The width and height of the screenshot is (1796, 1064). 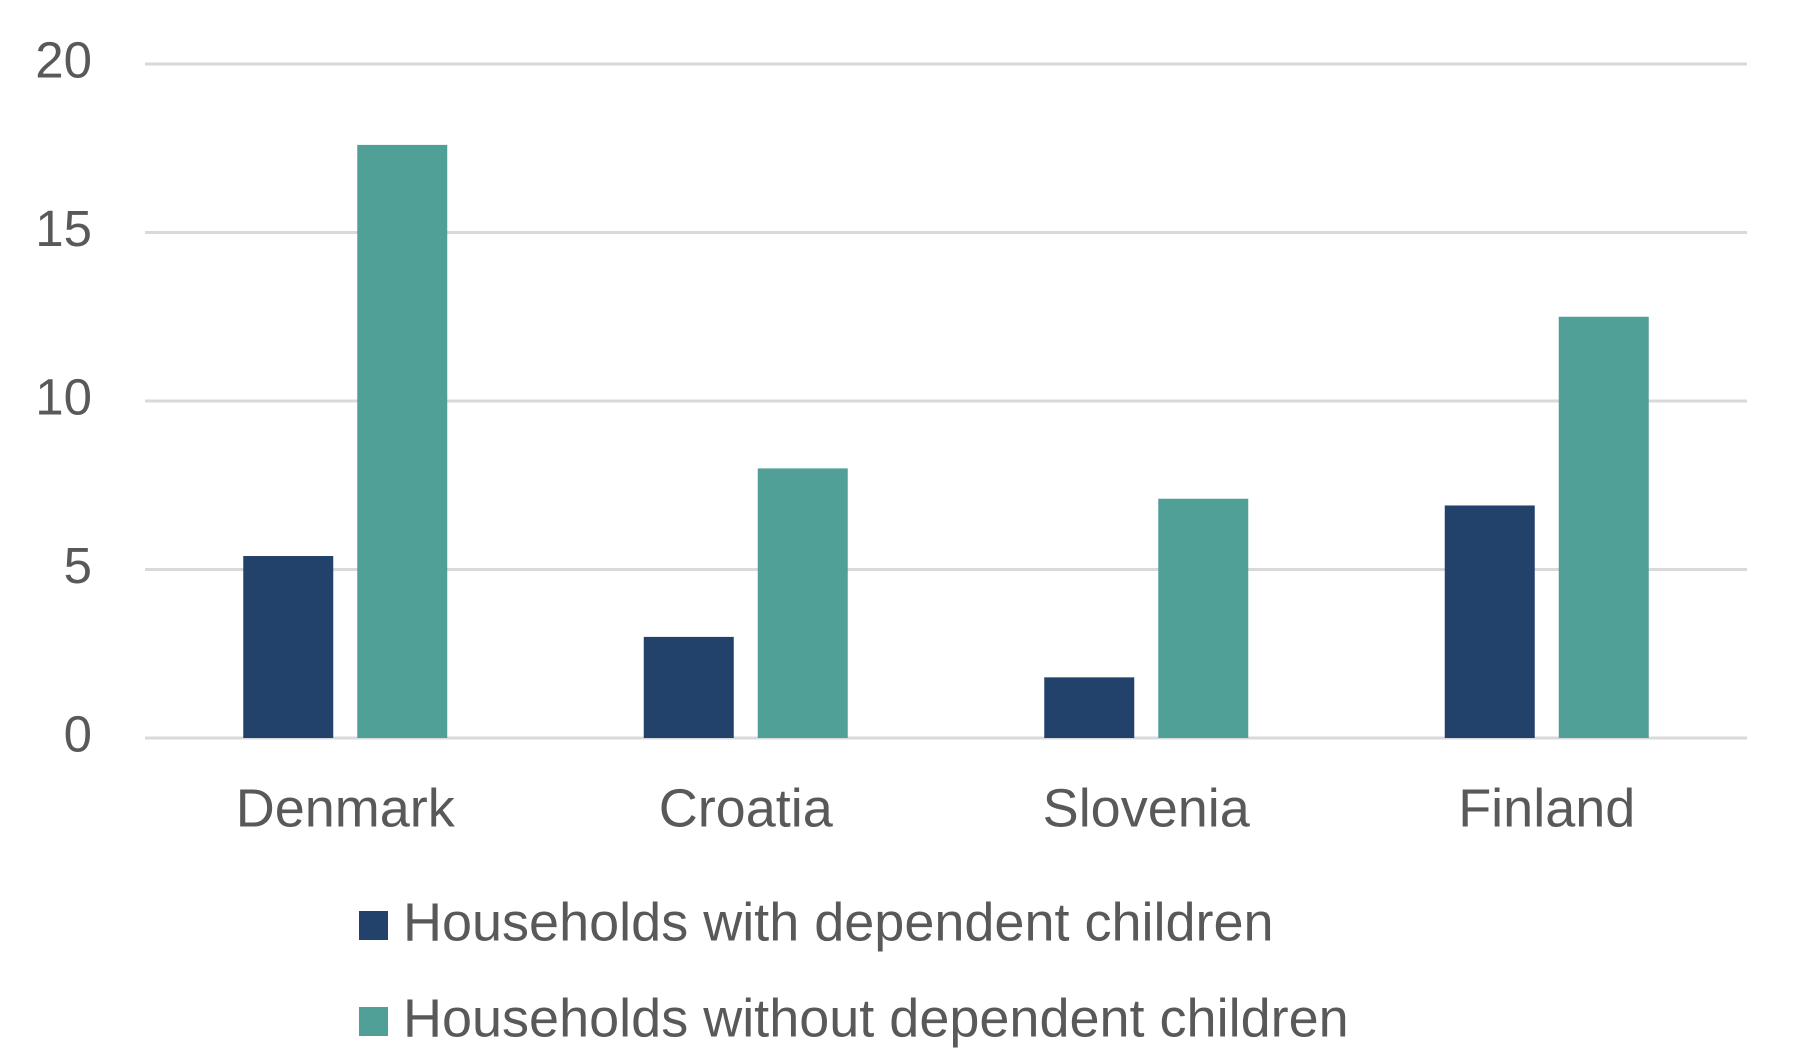 I want to click on x-tick-label: Slovenia, so click(x=1147, y=808).